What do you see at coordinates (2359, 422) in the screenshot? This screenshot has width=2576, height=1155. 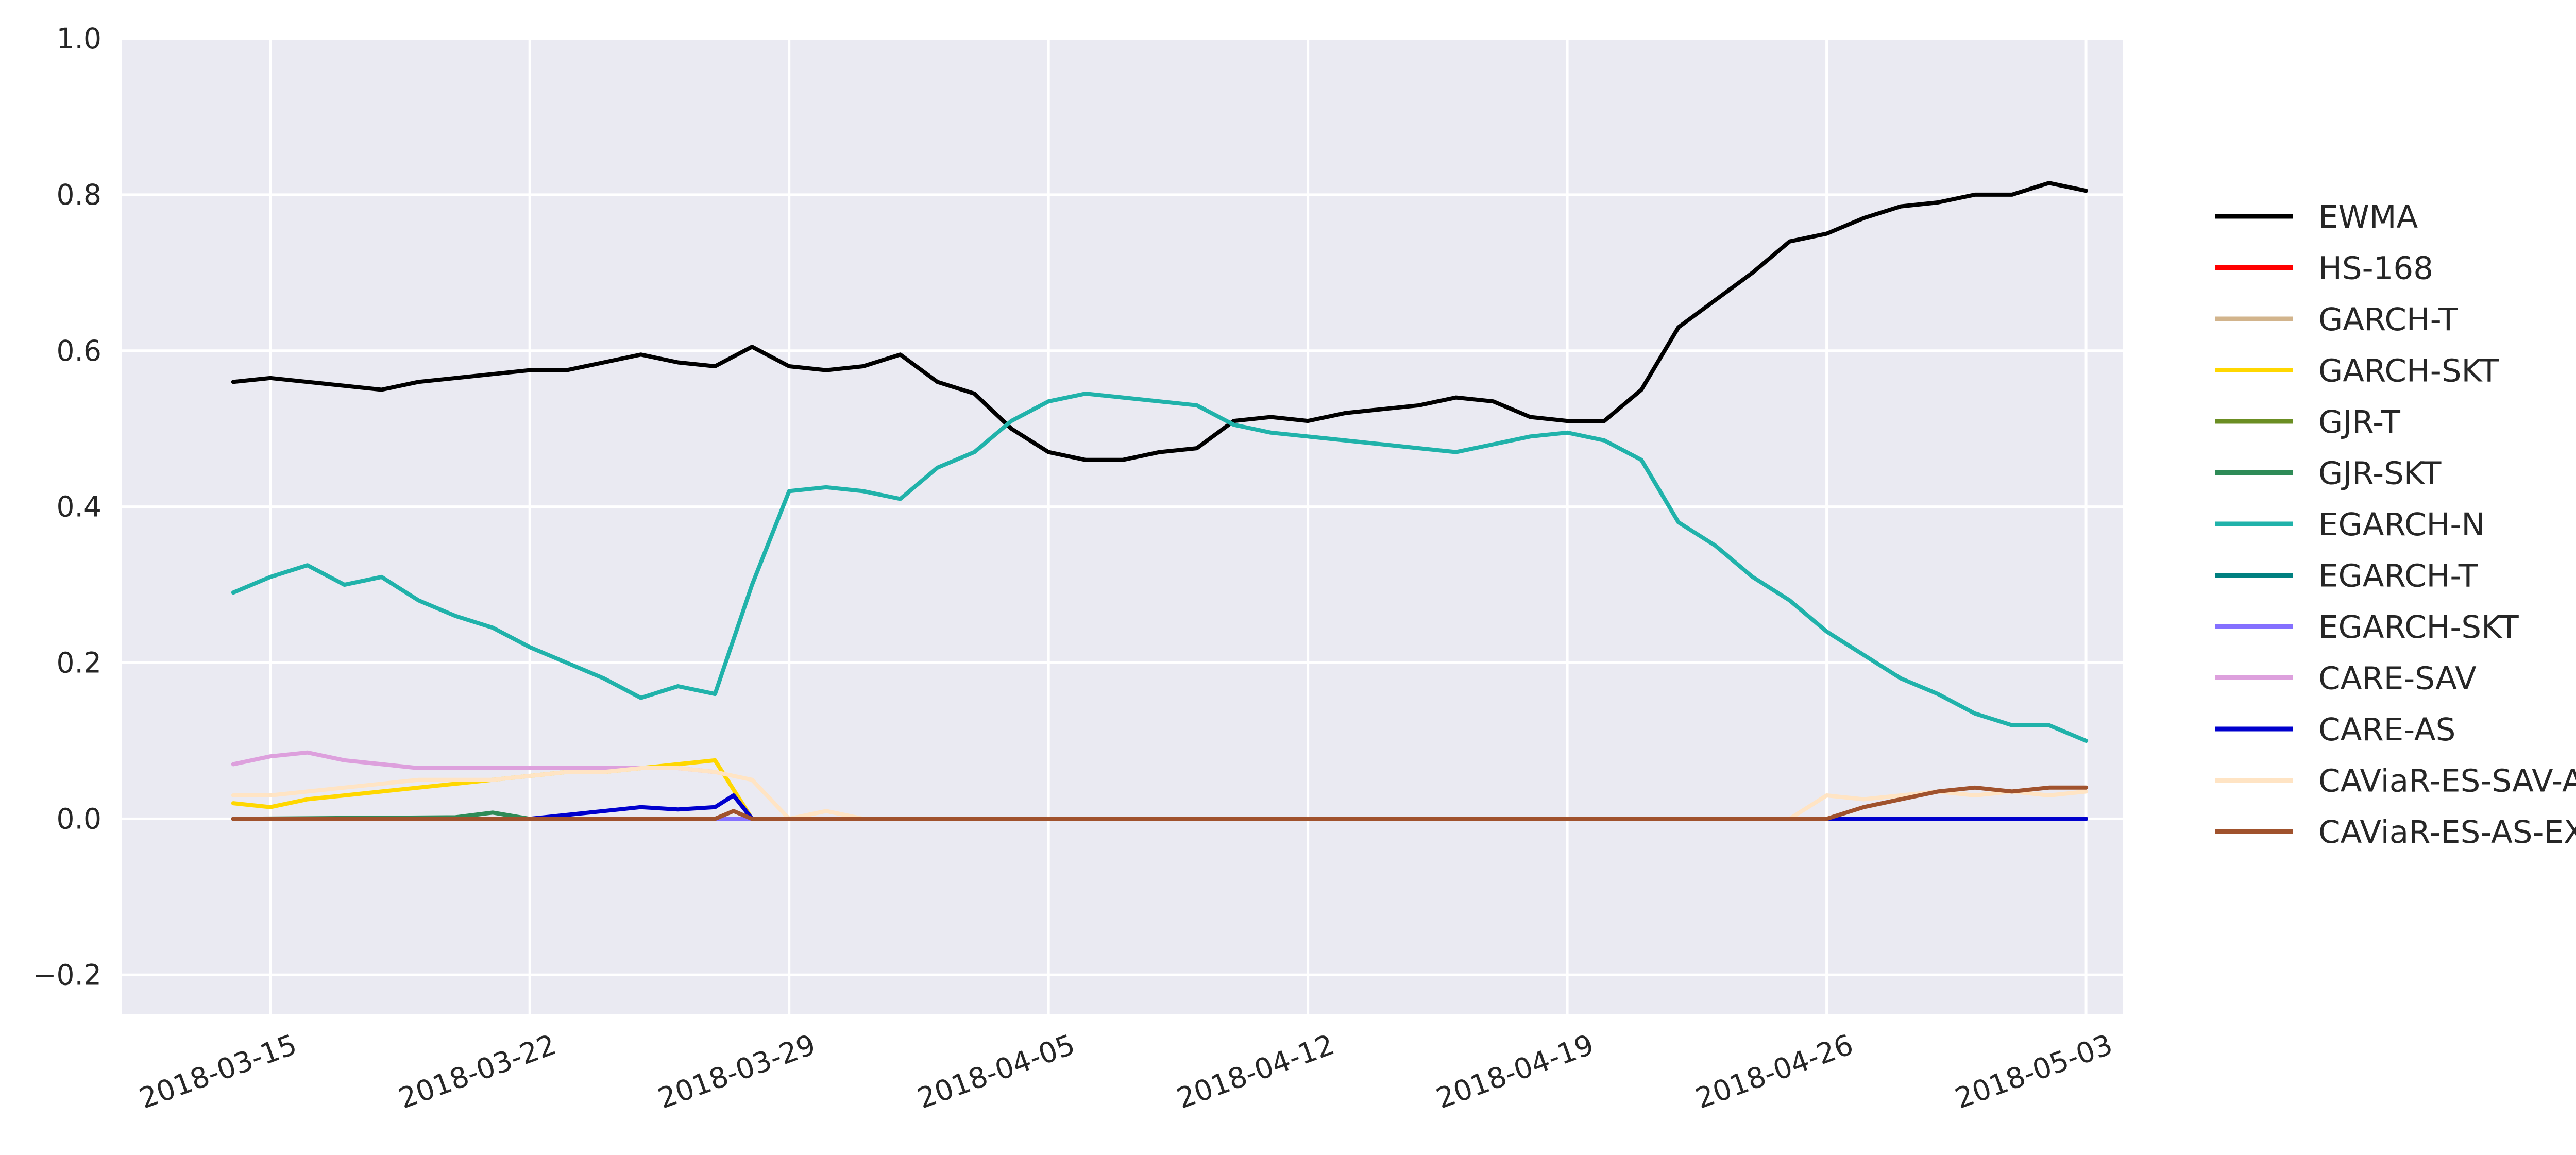 I see `legend-label-gjr-t: GJR-T` at bounding box center [2359, 422].